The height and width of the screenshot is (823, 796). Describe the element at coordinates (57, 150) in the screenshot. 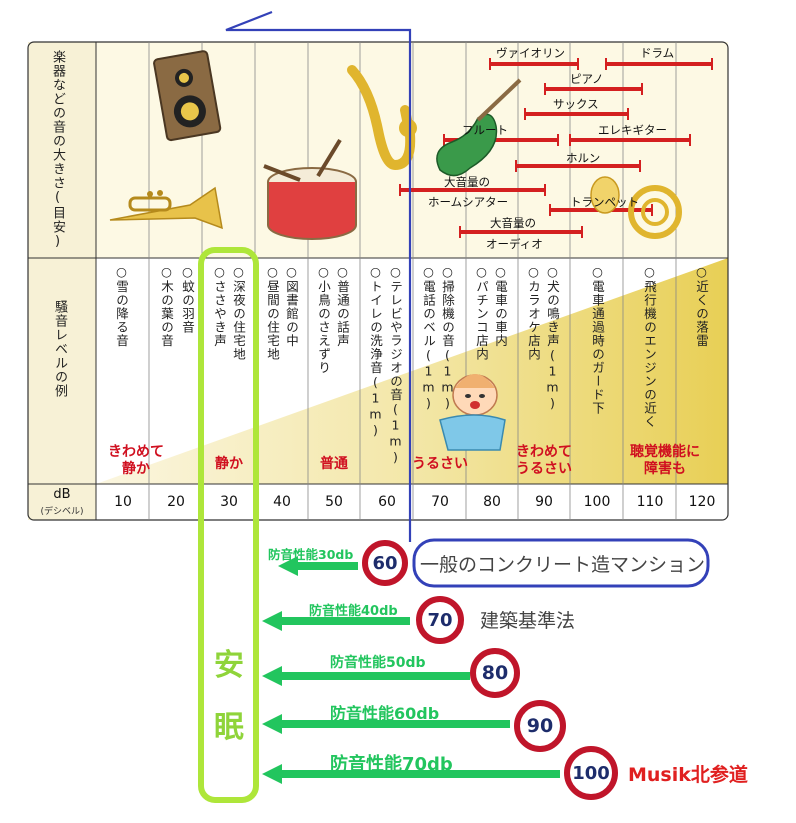

I see `instruments-row-header: 楽器などの音の大きさ(目安)` at that location.